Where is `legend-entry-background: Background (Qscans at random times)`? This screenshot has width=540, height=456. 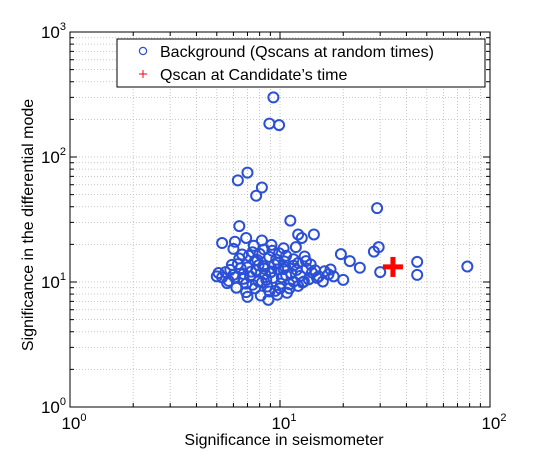
legend-entry-background: Background (Qscans at random times) is located at coordinates (297, 52).